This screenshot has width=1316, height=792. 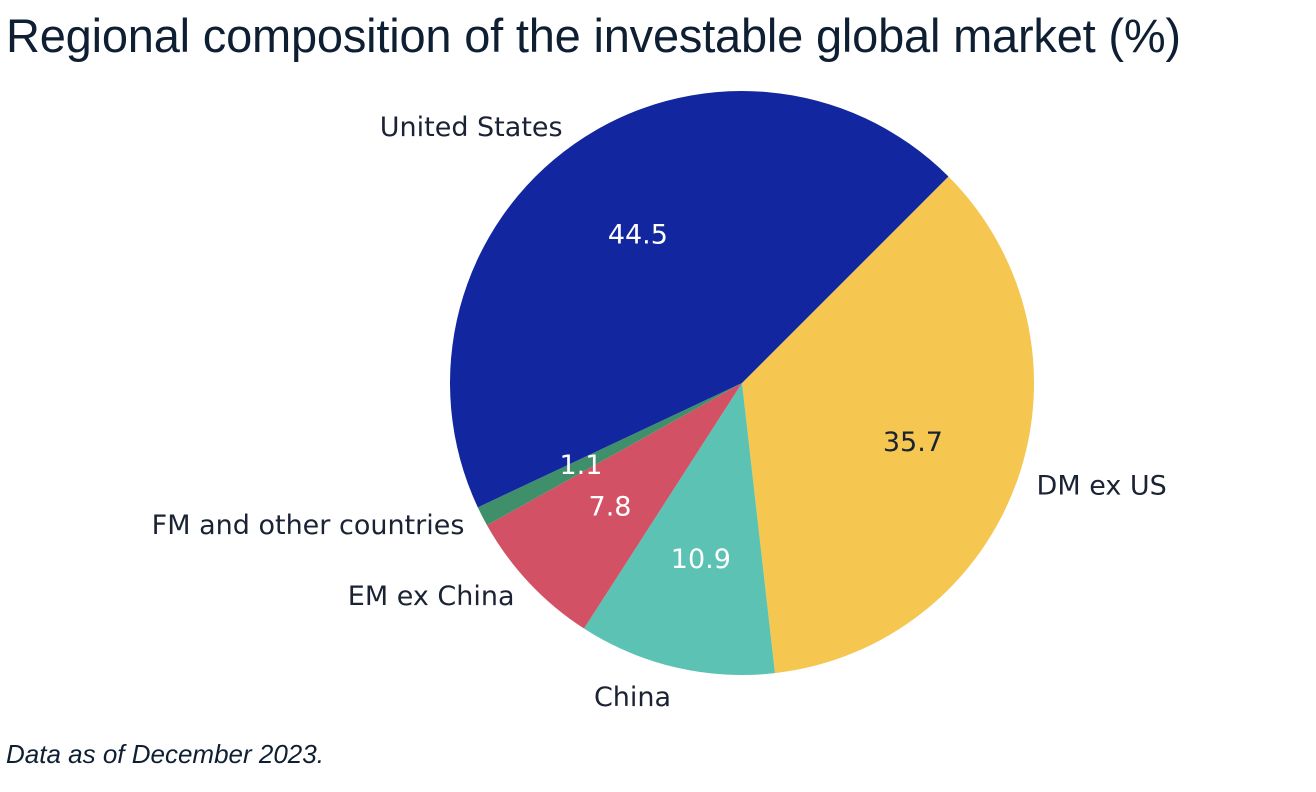 I want to click on slice-category-label: EM ex China, so click(x=431, y=596).